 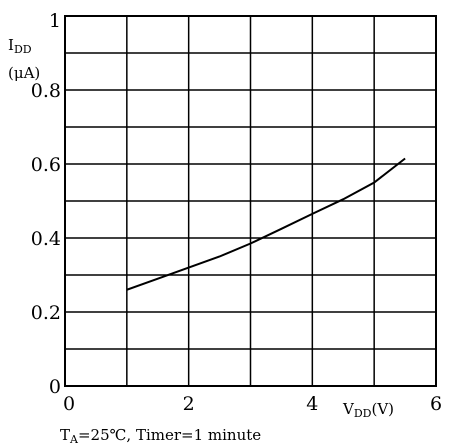 I want to click on y-tick-label: 0.8, so click(x=46, y=91).